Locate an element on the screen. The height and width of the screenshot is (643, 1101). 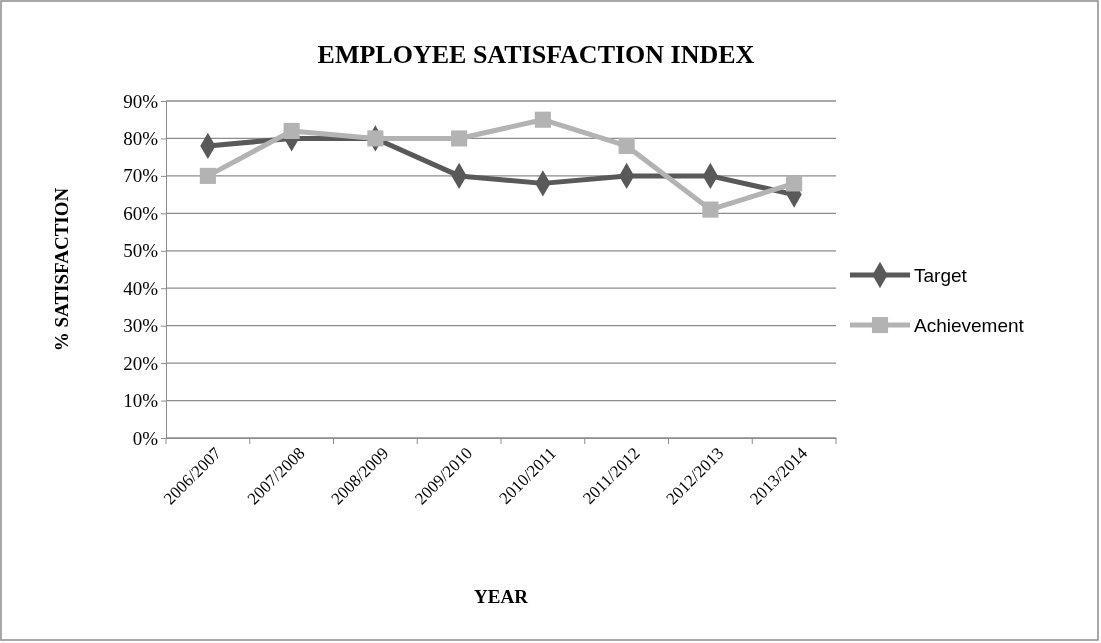
y-tick-label: 20% is located at coordinates (141, 363).